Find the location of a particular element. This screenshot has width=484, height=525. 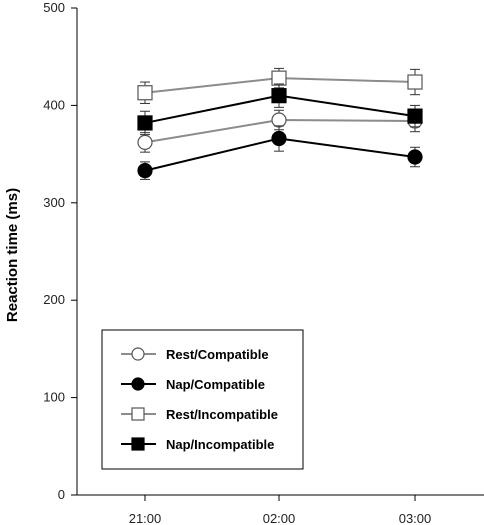

y-tick-label: 500 is located at coordinates (54, 7).